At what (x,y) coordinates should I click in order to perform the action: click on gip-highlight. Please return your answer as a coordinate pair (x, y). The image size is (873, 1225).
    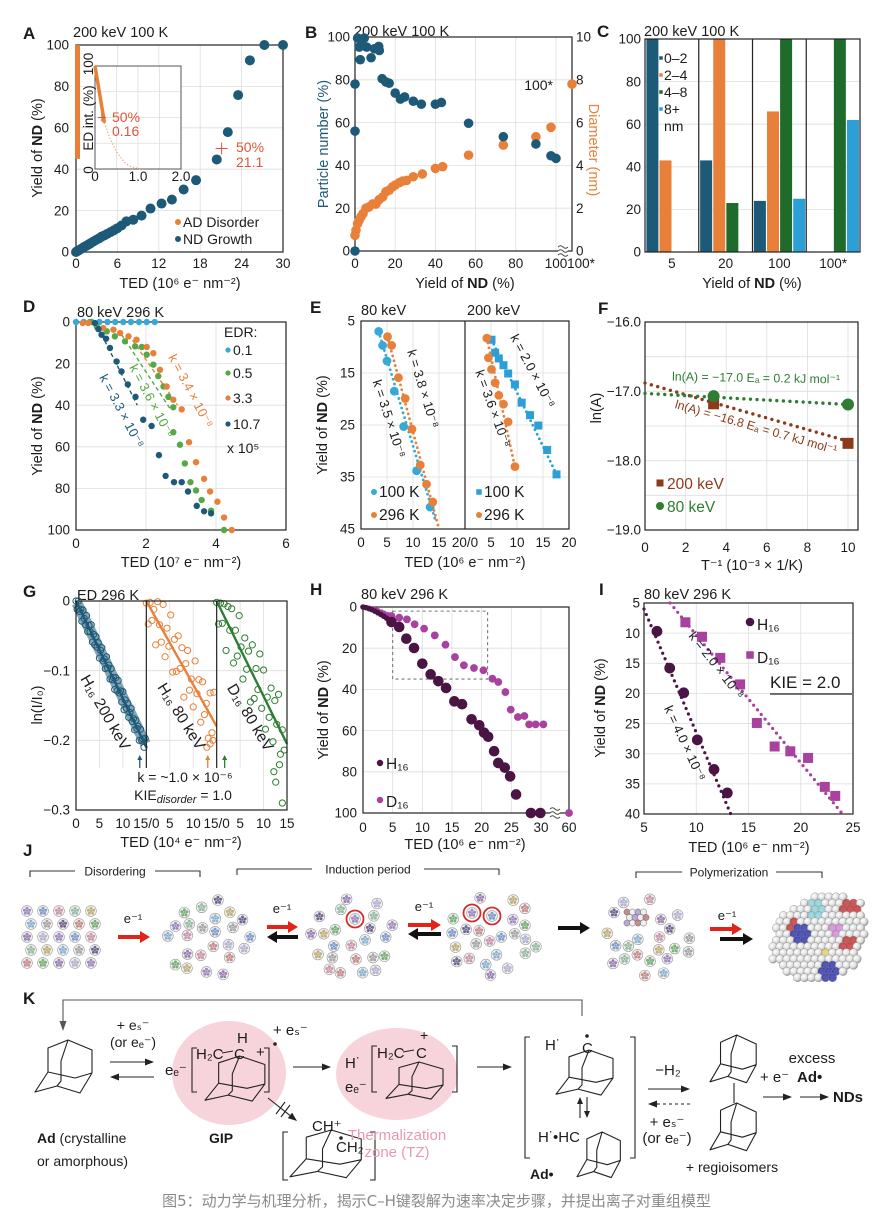
    Looking at the image, I should click on (229, 1073).